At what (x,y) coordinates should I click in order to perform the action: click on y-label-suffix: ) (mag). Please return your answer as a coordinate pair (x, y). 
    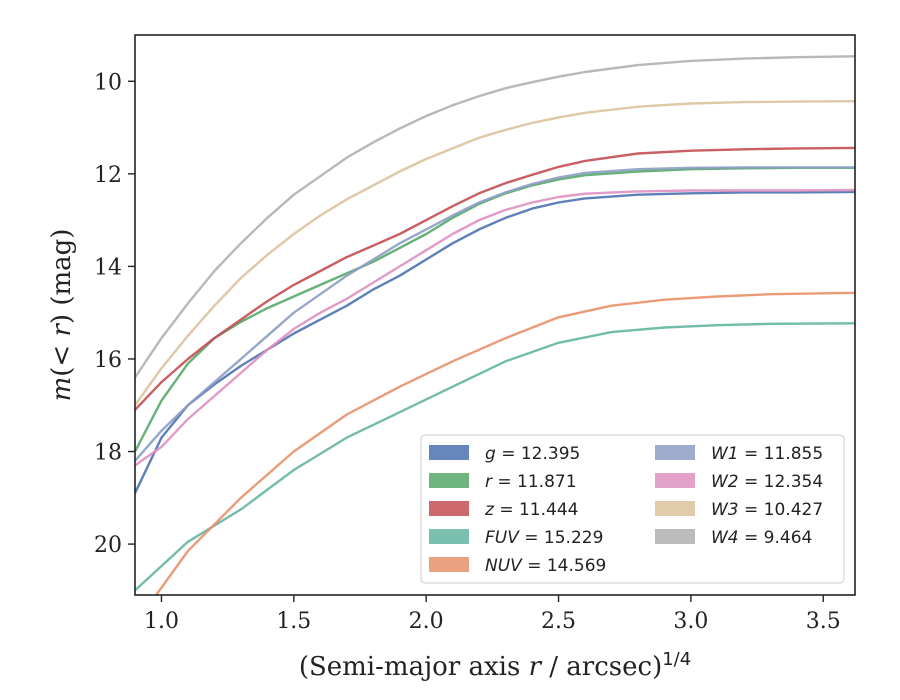
    Looking at the image, I should click on (62, 277).